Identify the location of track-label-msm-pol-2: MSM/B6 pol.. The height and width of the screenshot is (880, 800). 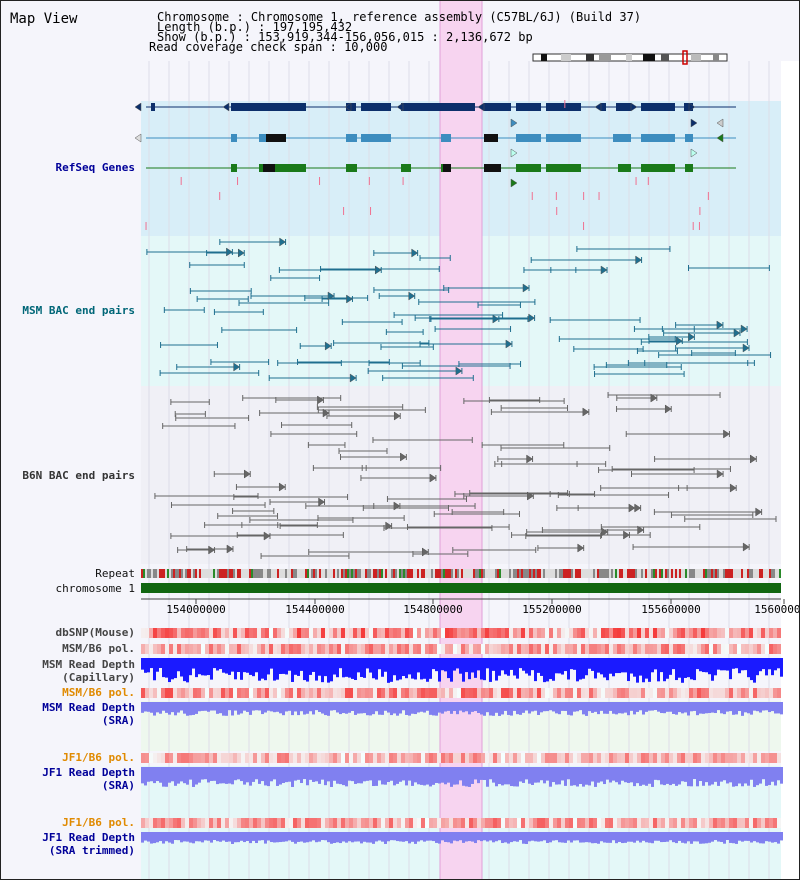
(98, 692).